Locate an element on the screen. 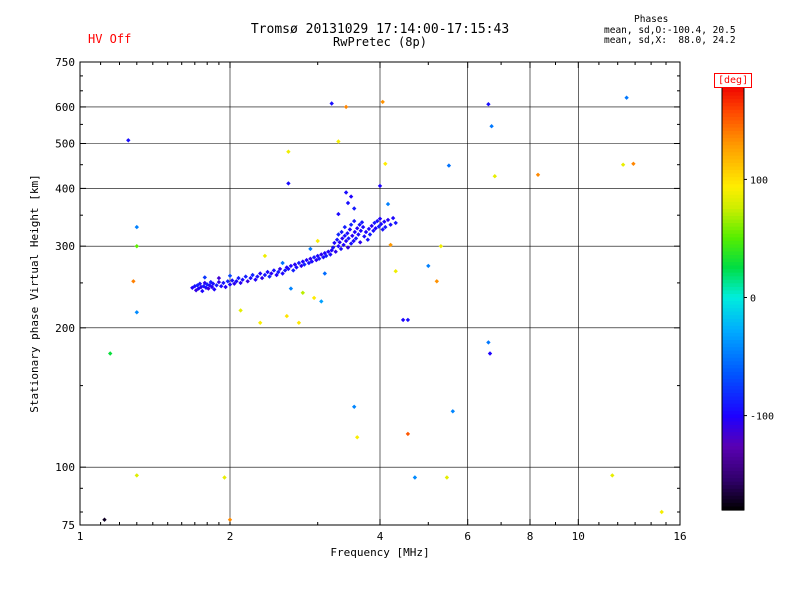 The image size is (800, 600). svg-text: 750 is located at coordinates (65, 62).